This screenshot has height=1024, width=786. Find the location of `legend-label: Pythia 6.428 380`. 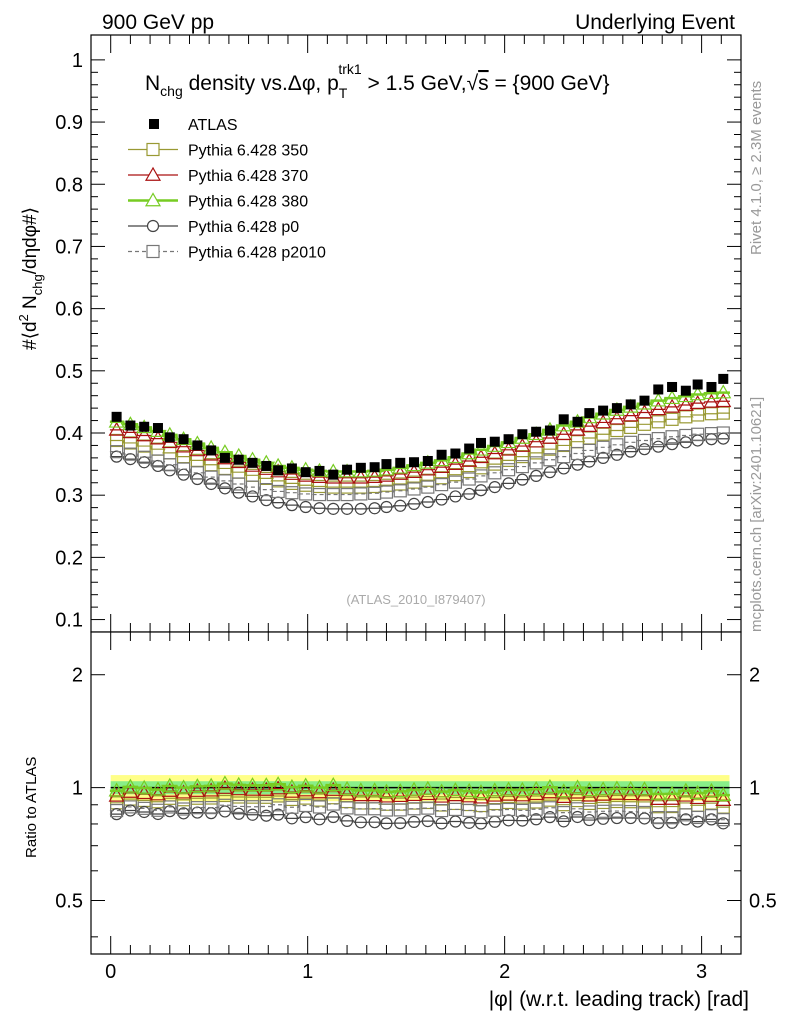

legend-label: Pythia 6.428 380 is located at coordinates (248, 202).